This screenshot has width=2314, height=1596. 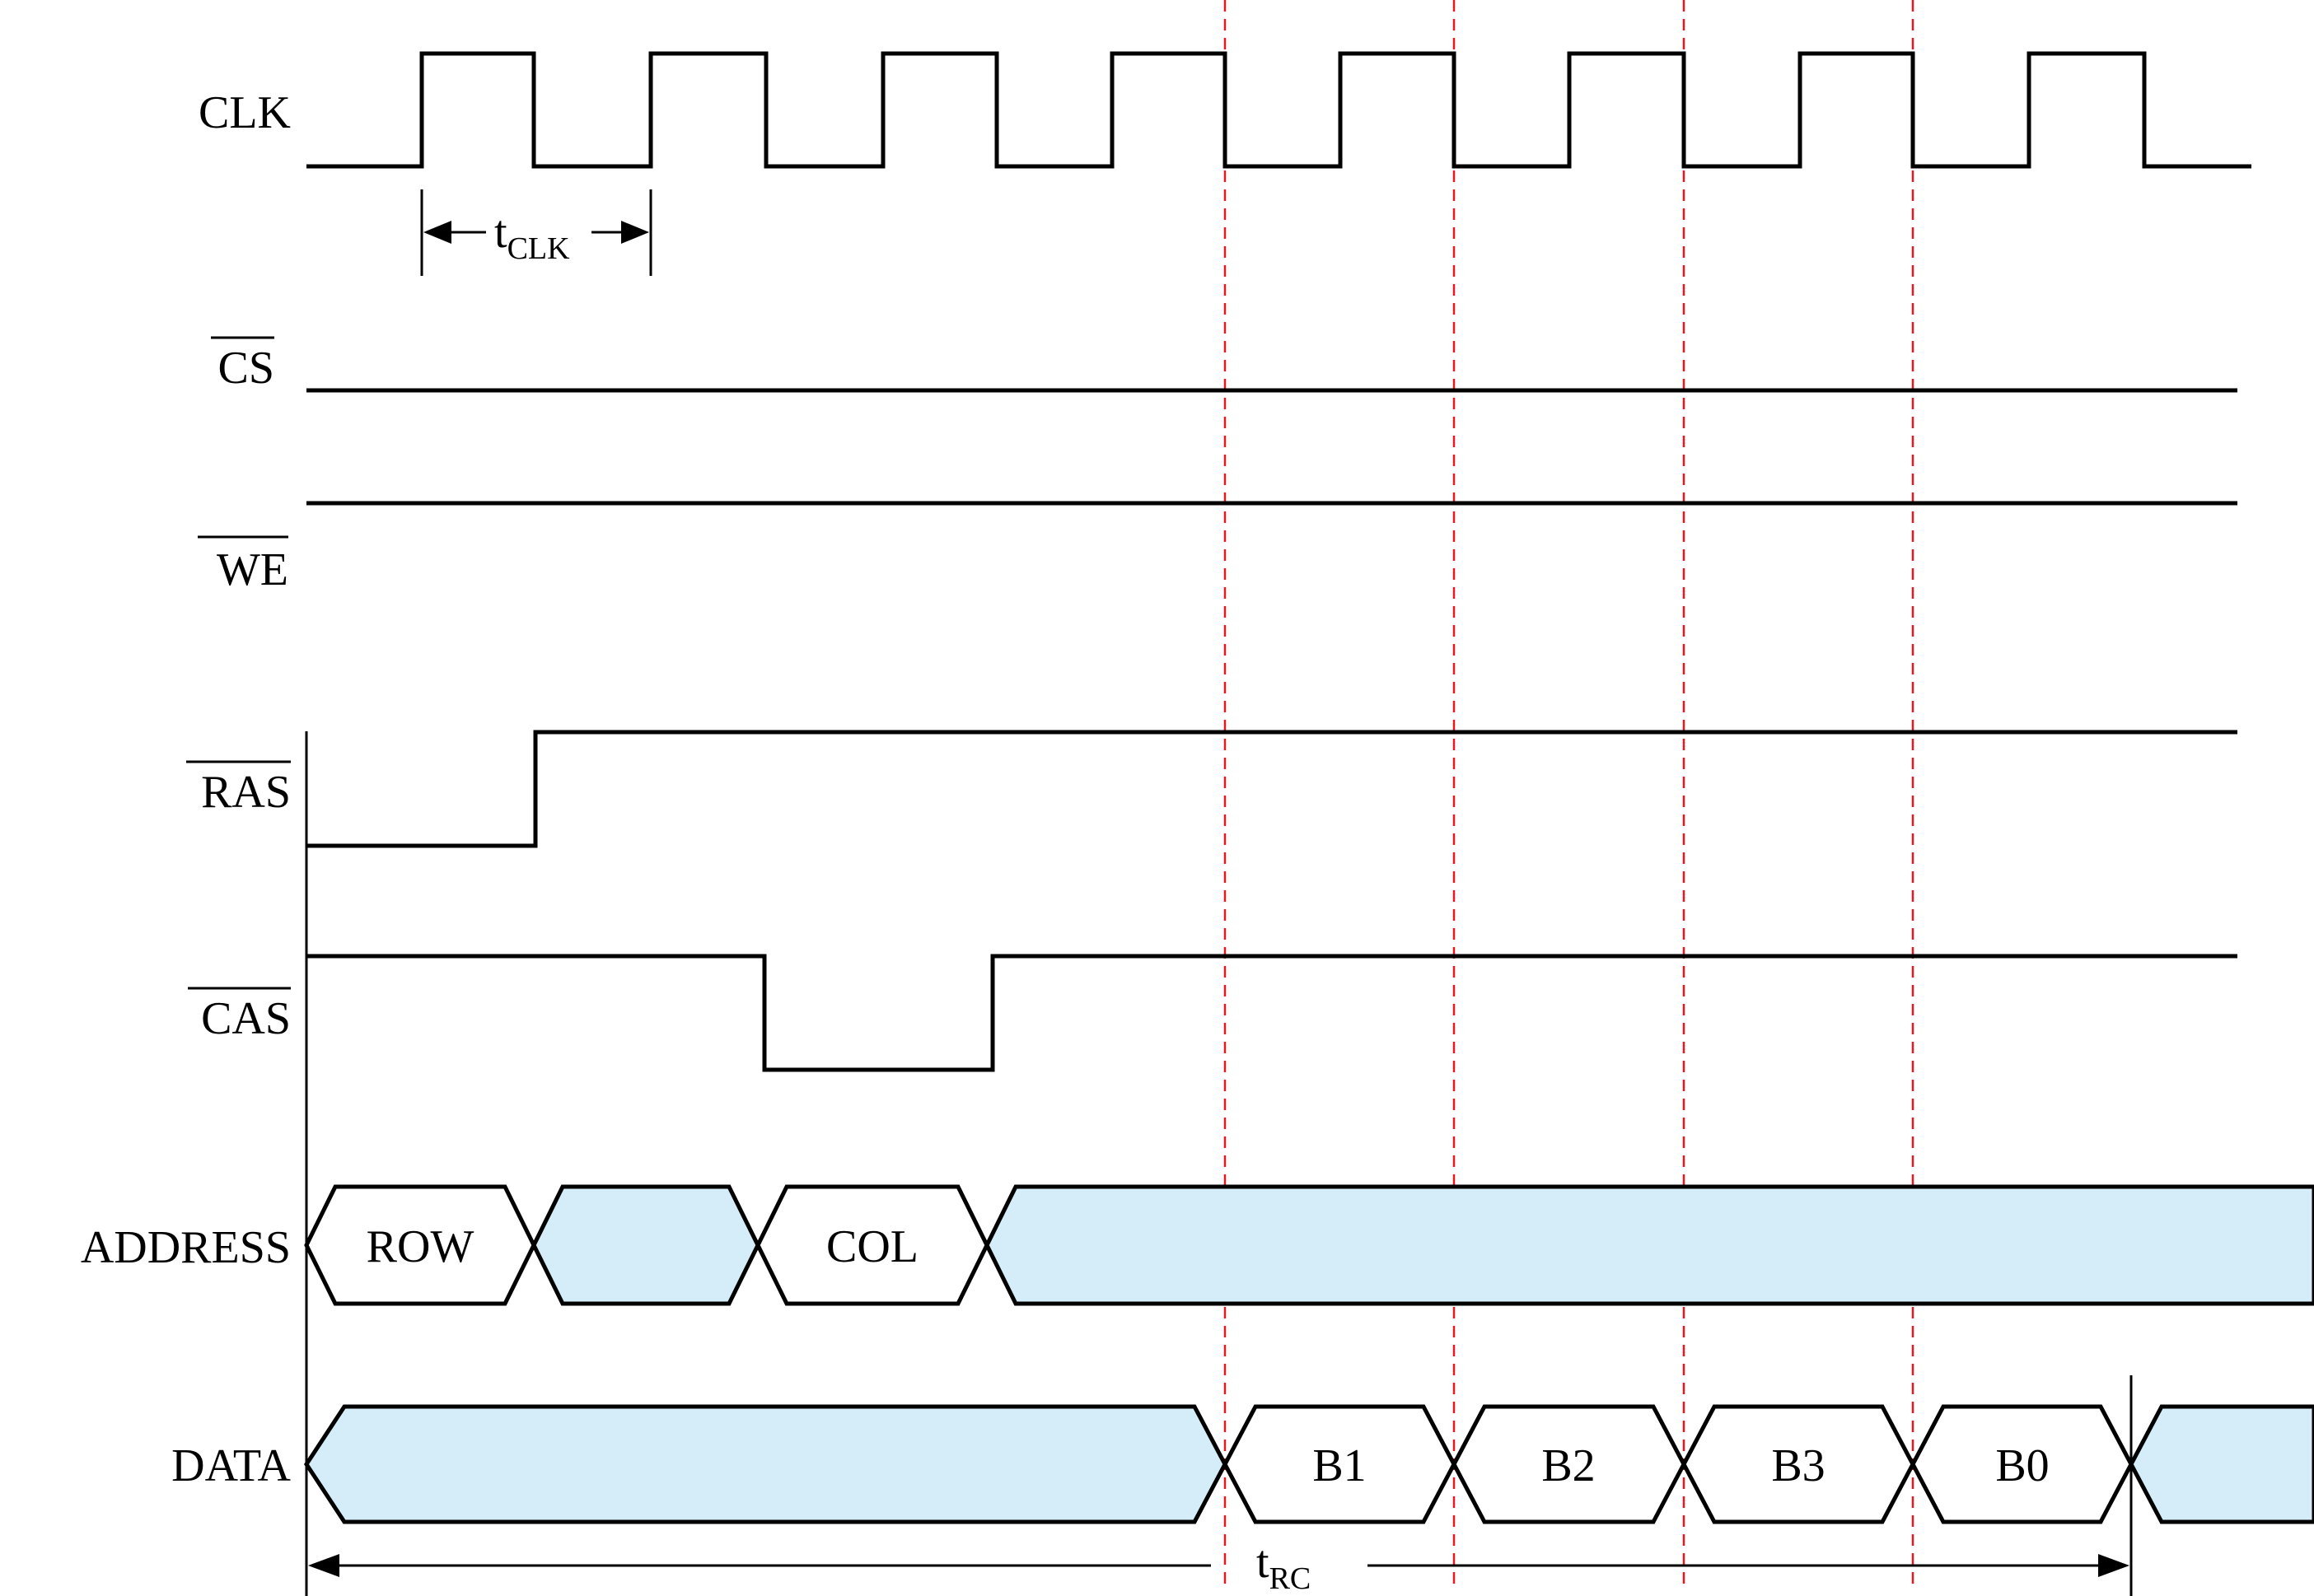 I want to click on address-col-text: COL, so click(x=872, y=1246).